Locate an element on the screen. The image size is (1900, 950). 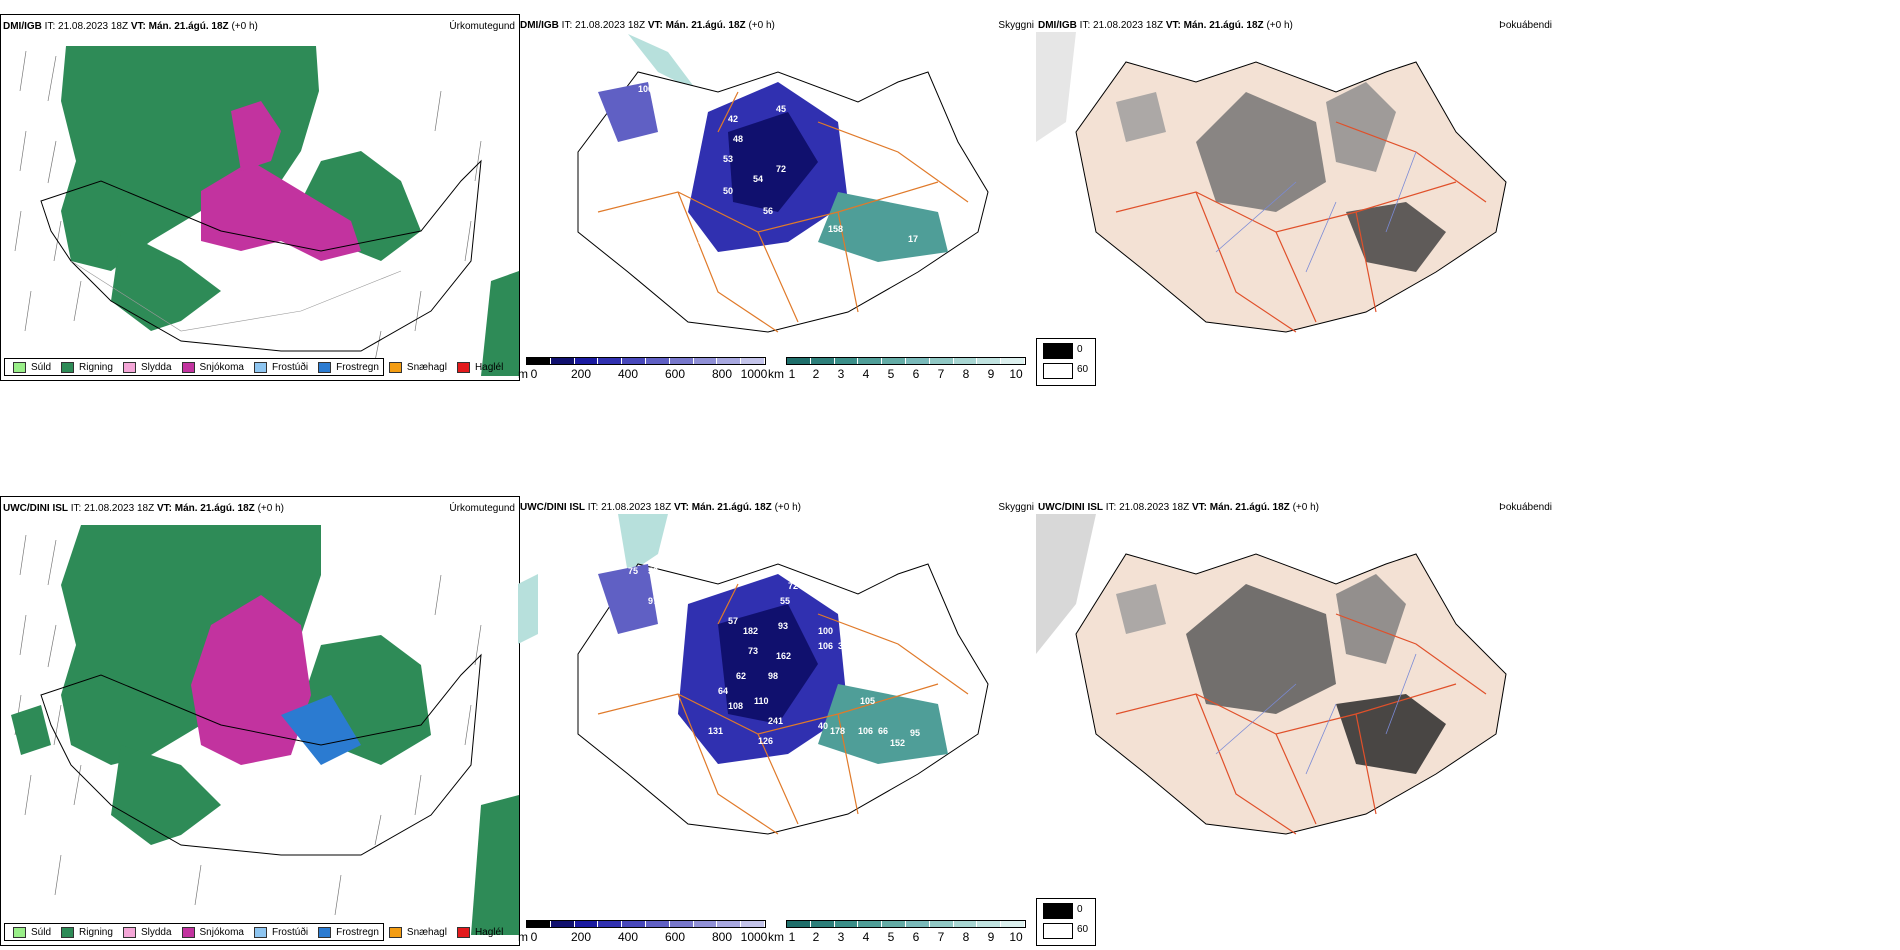
visibility-tick: 3 is located at coordinates (841, 374).